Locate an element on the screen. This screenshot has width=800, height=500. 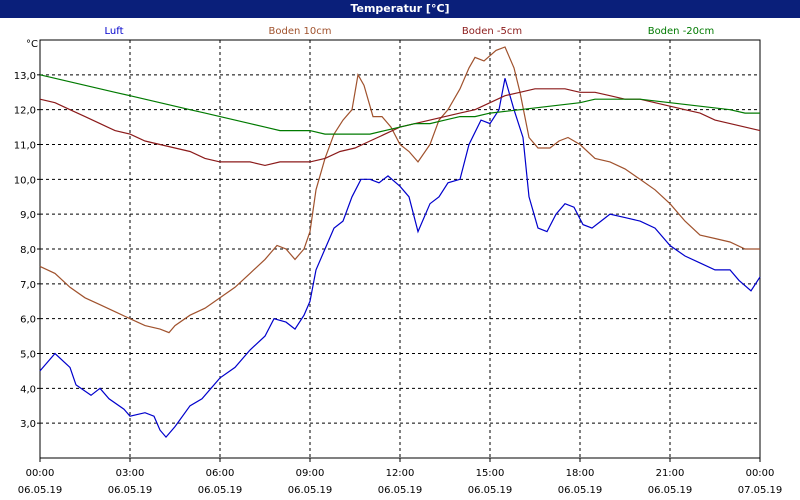
y-axis-ticks: 3,0 4,0 5,0 6,0 7,0 8,0 9,0 10,0 11,0 12,0 13,0 is located at coordinates (27, 250).